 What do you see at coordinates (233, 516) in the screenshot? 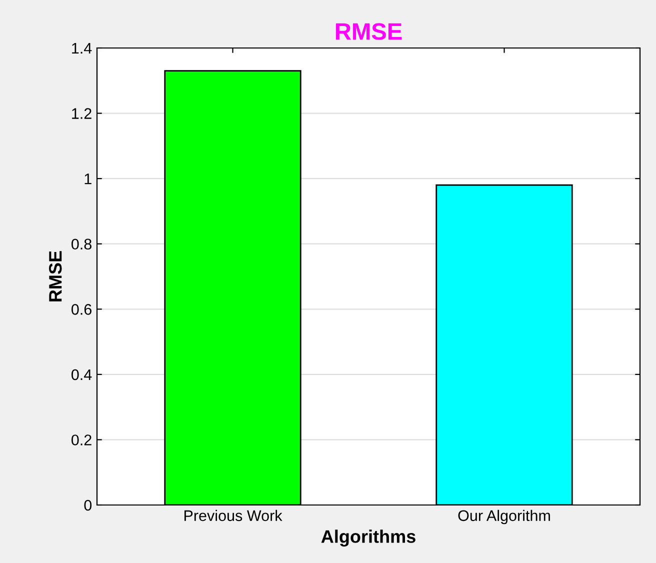
I see `x-tick-label: Previous Work` at bounding box center [233, 516].